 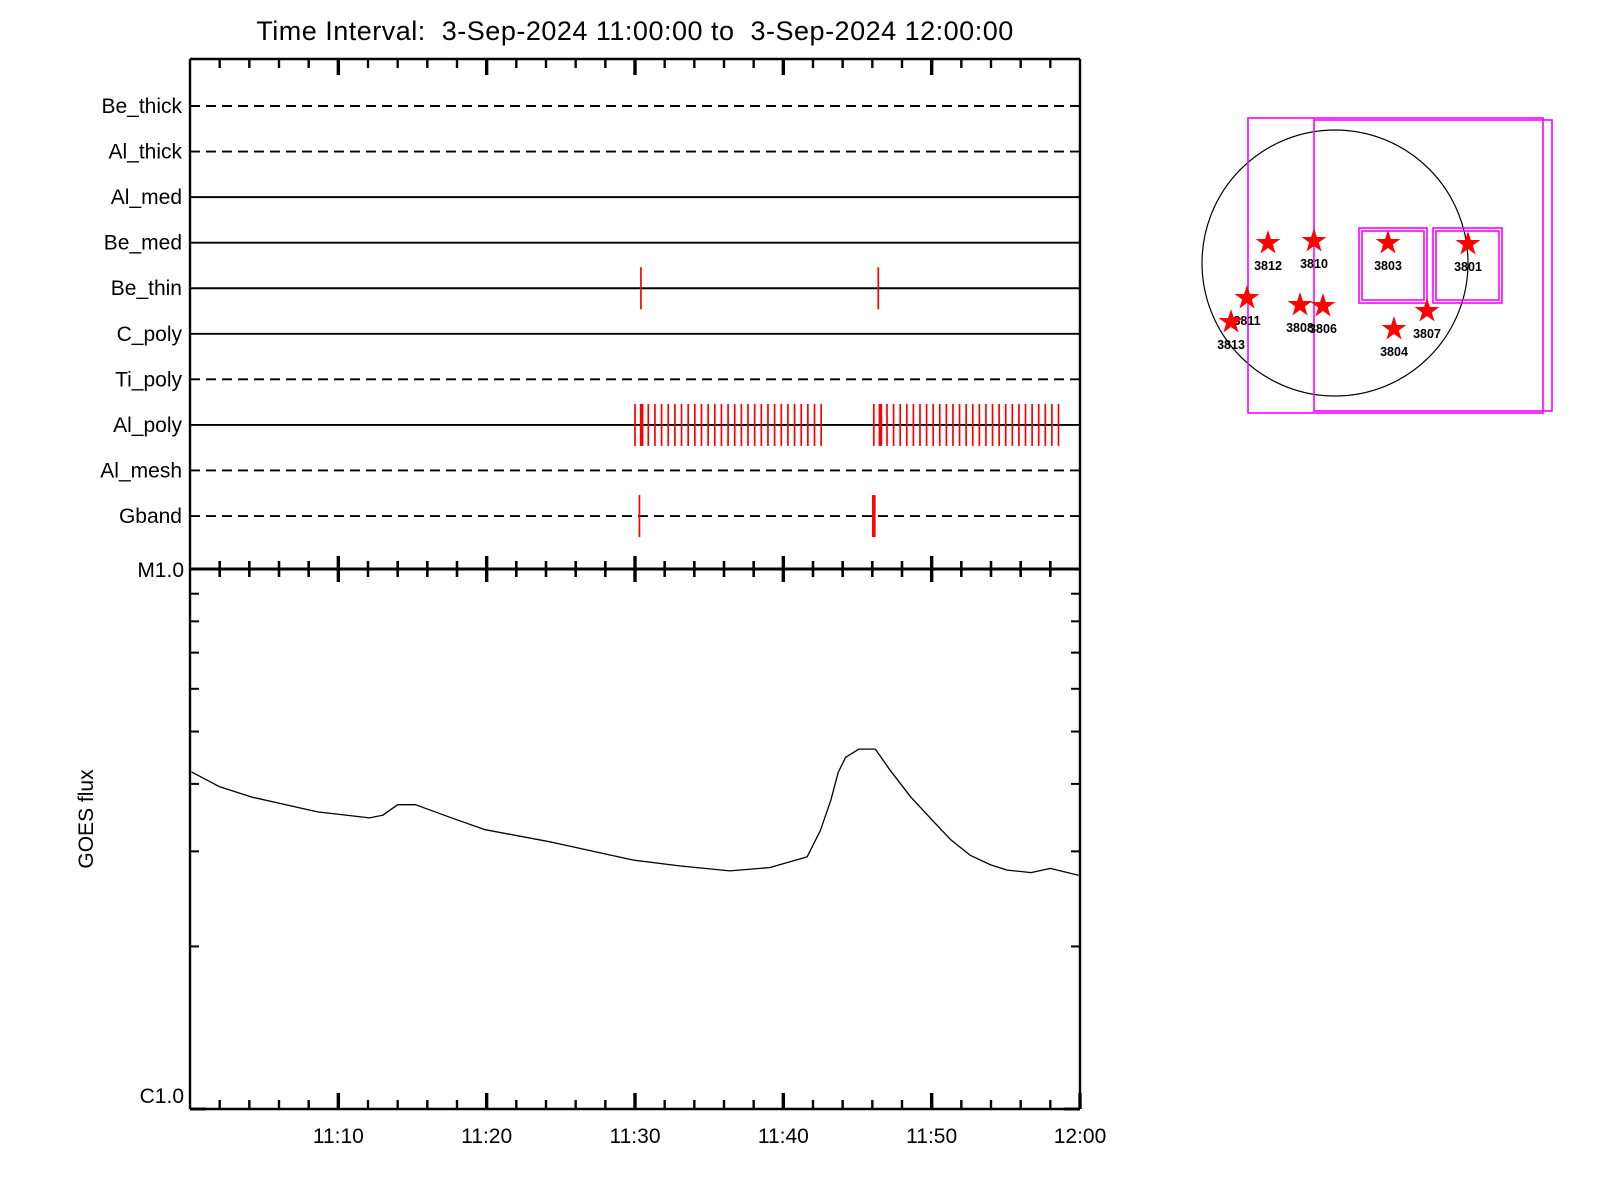 I want to click on filter-label: Al_thick, so click(x=145, y=152).